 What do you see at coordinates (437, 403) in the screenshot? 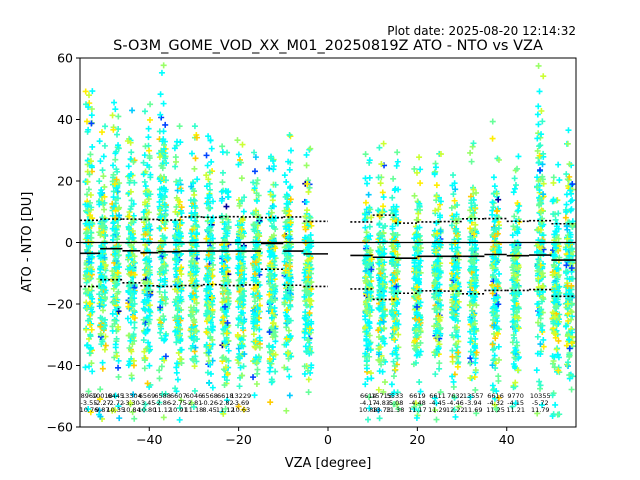
I see `stat-mean: -4.45` at bounding box center [437, 403].